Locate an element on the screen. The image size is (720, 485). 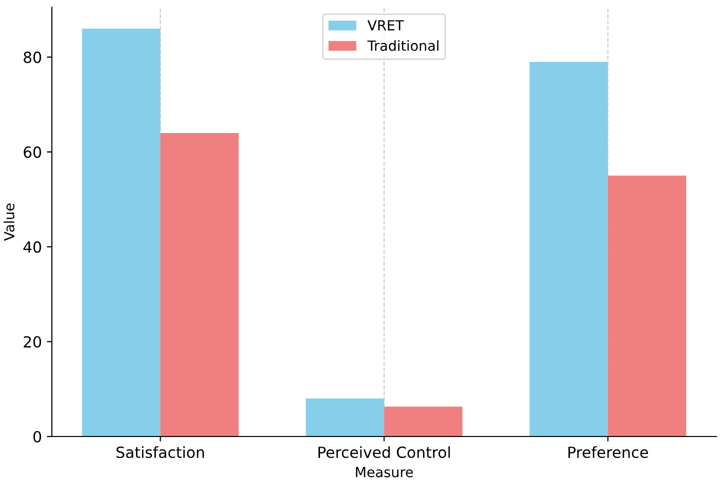
y-tick-label: 40 is located at coordinates (32, 247).